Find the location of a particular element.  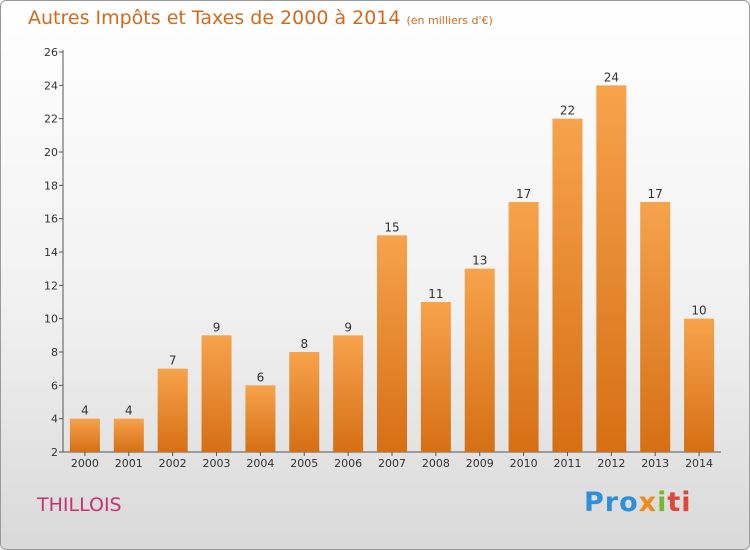

chart-subtitle: (en milliers d'€) is located at coordinates (449, 20).